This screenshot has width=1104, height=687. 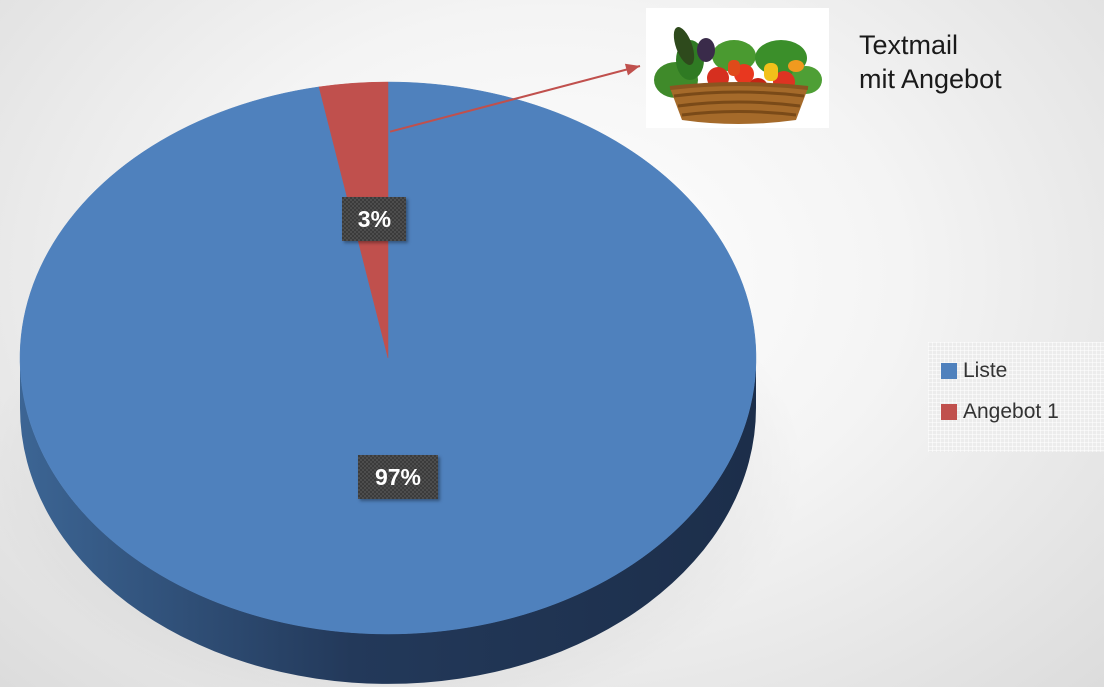 I want to click on legend-label-angebot-1: Angebot 1, so click(x=1011, y=411).